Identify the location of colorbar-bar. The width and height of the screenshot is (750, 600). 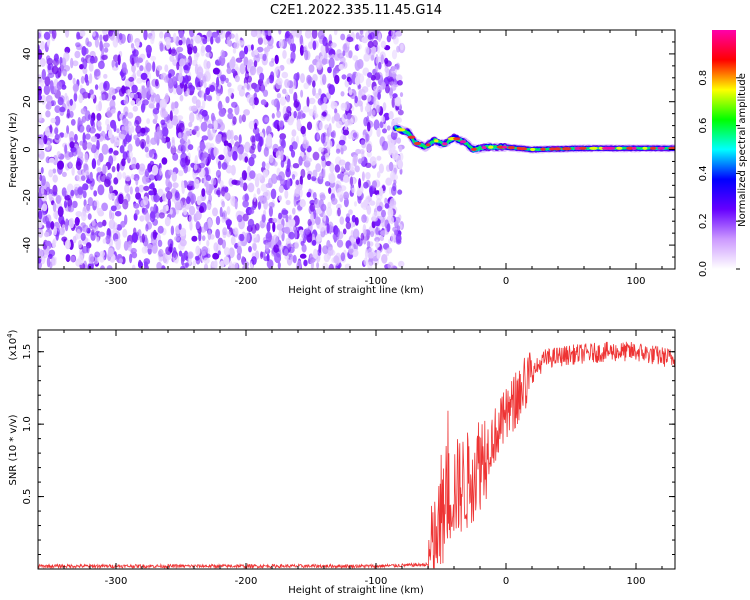
(724, 149).